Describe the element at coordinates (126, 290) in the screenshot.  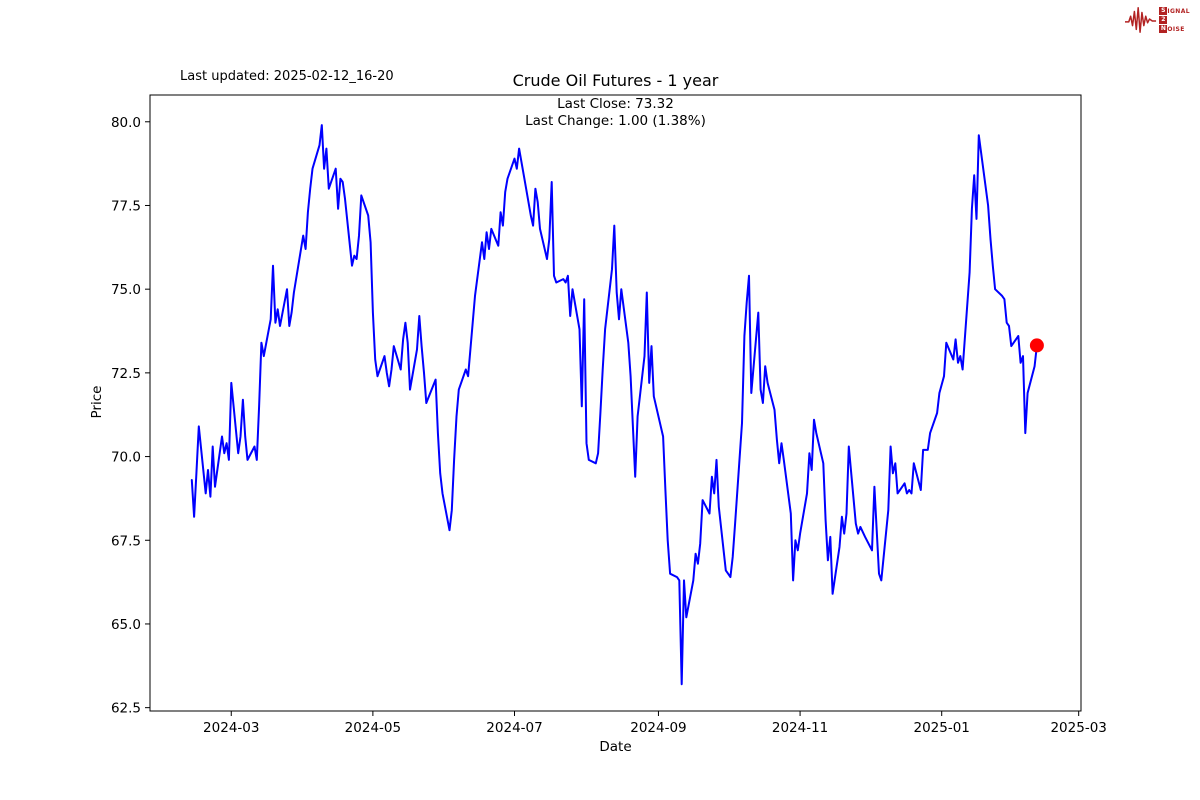
I see `y-tick-label: 75.0` at that location.